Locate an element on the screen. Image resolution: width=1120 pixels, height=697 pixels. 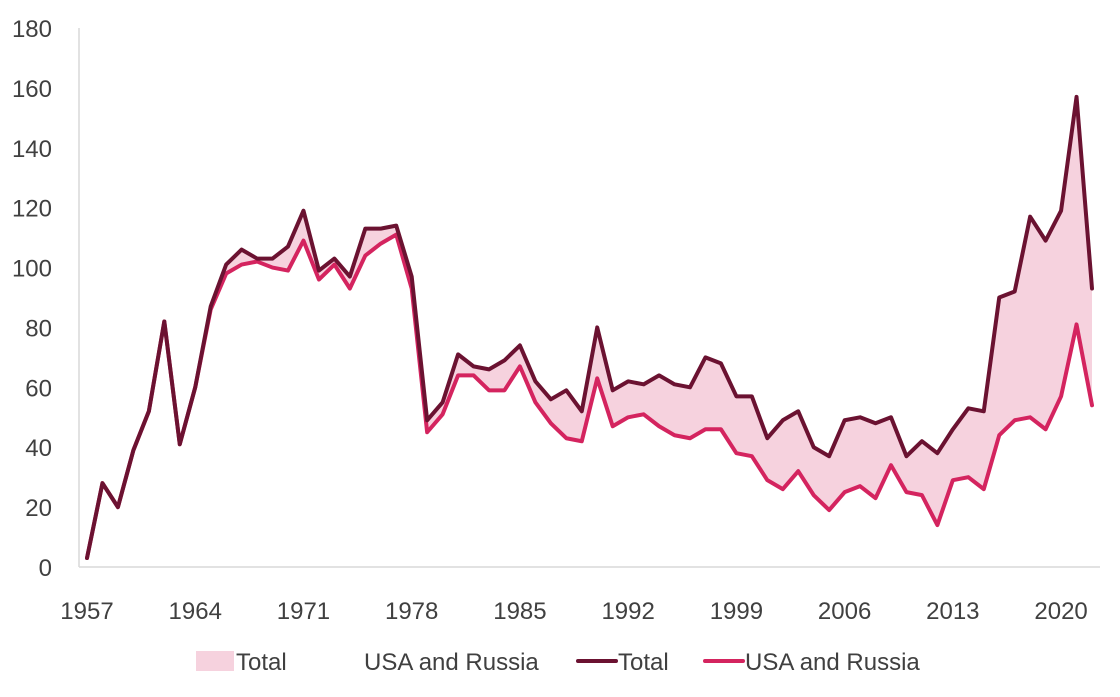
x-tick-label: 2006 is located at coordinates (844, 611).